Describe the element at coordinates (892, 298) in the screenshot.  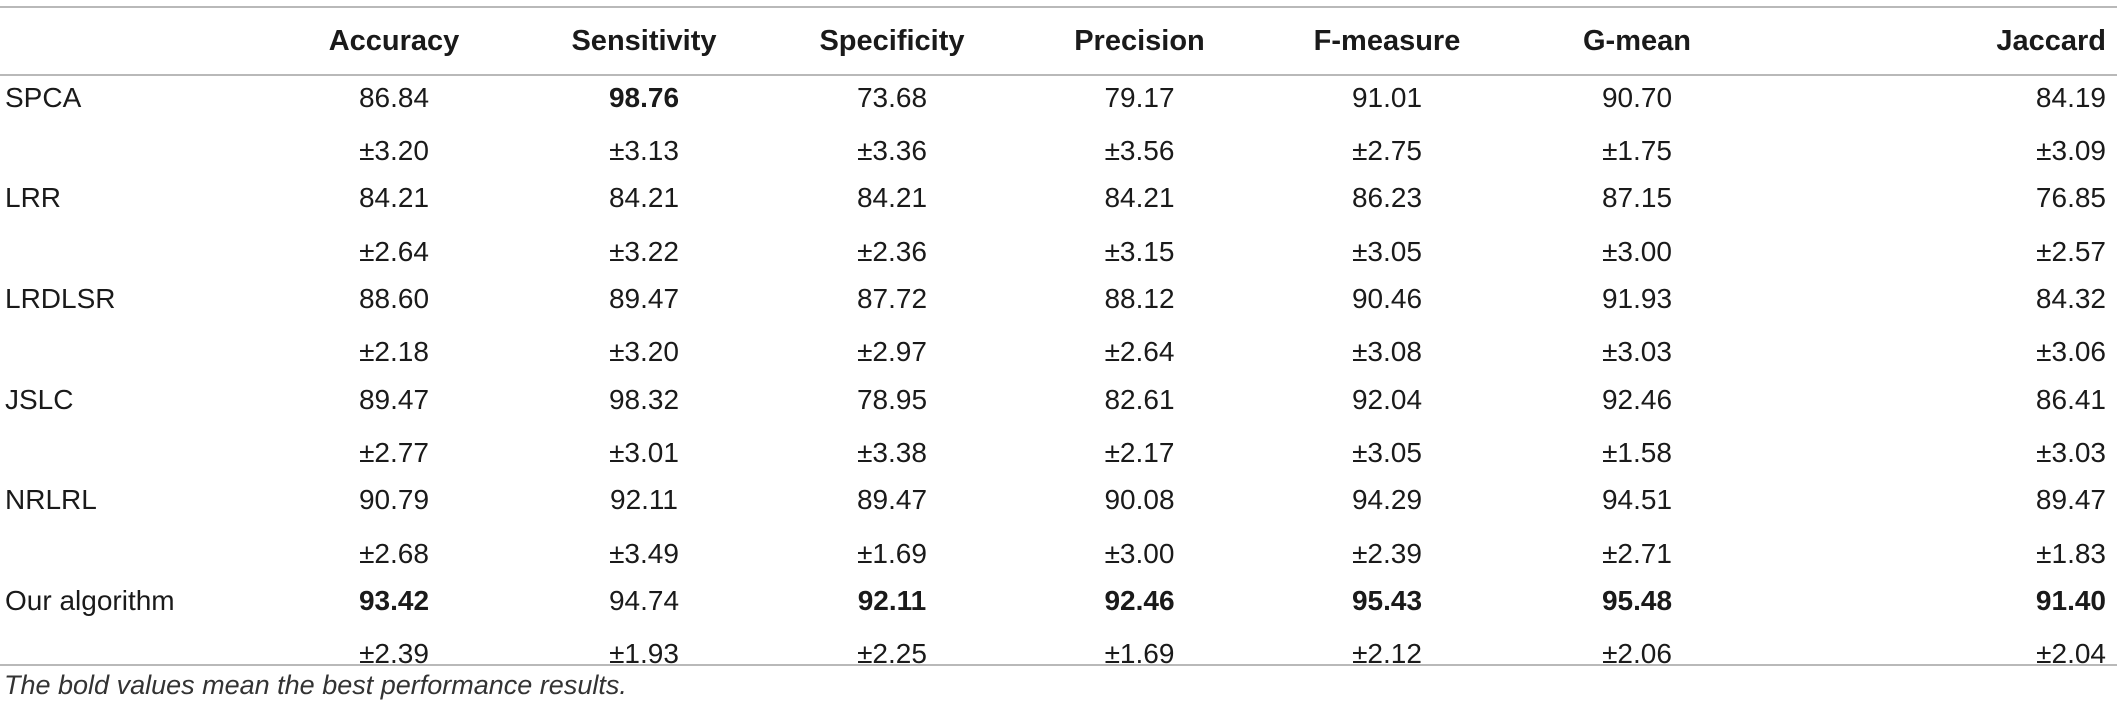
I see `mean-value-cell: 87.72` at that location.